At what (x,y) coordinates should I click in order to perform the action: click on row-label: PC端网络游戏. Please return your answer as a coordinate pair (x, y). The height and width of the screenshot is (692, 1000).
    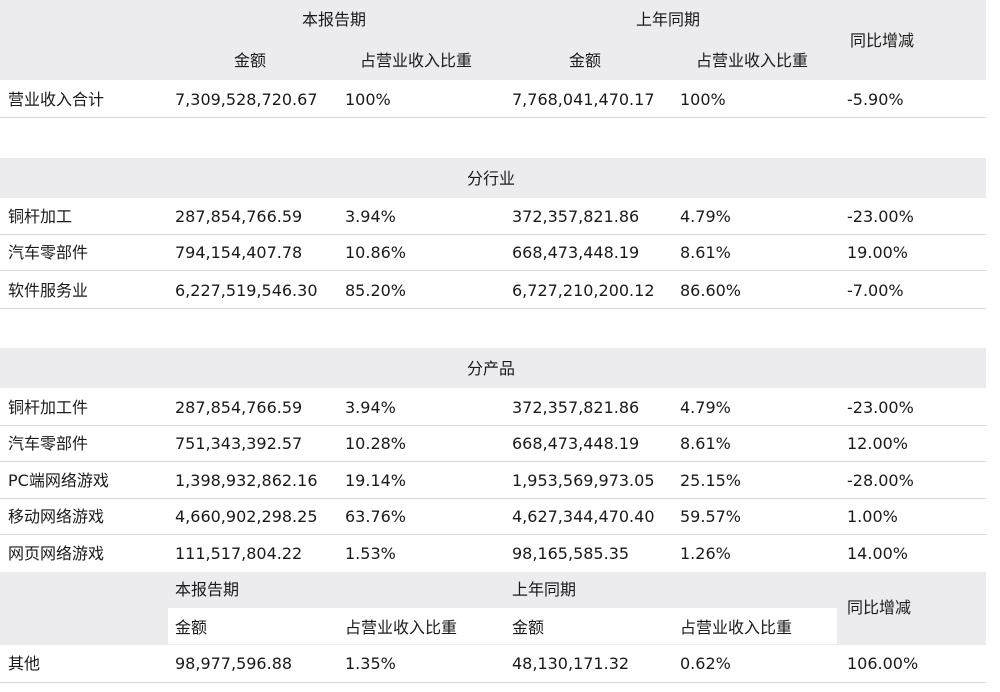
    Looking at the image, I should click on (58, 480).